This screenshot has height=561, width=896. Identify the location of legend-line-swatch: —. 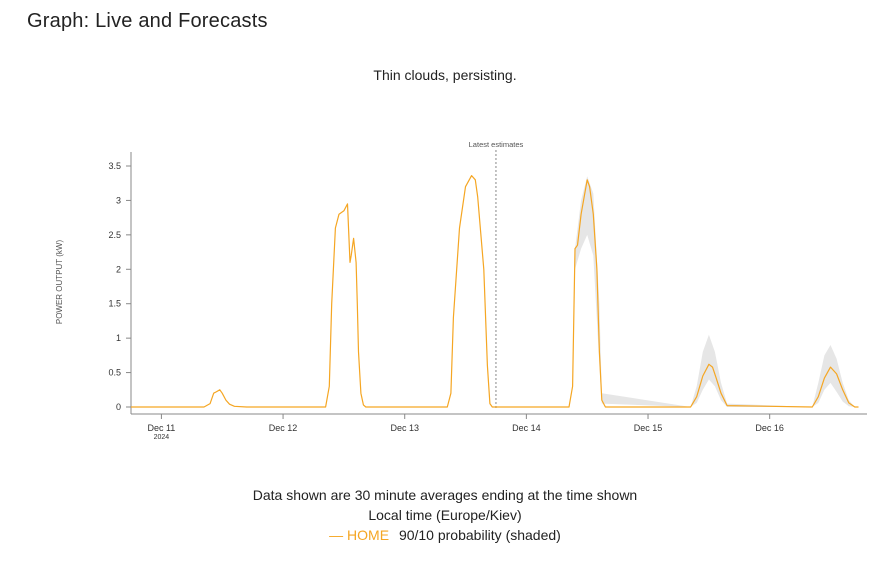
(336, 535).